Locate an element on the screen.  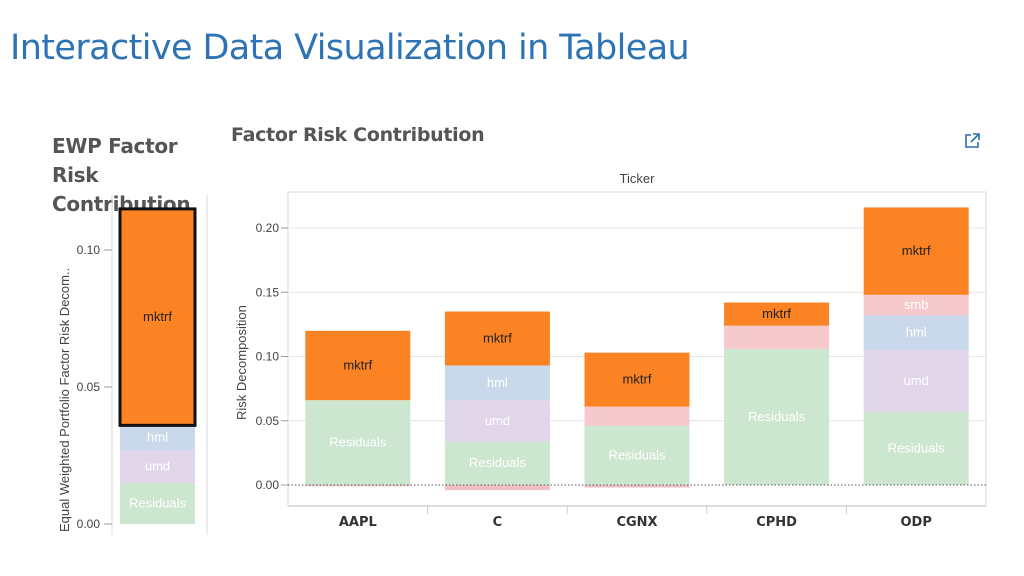
ewp-bar-segment-mktrf is located at coordinates (157, 317).